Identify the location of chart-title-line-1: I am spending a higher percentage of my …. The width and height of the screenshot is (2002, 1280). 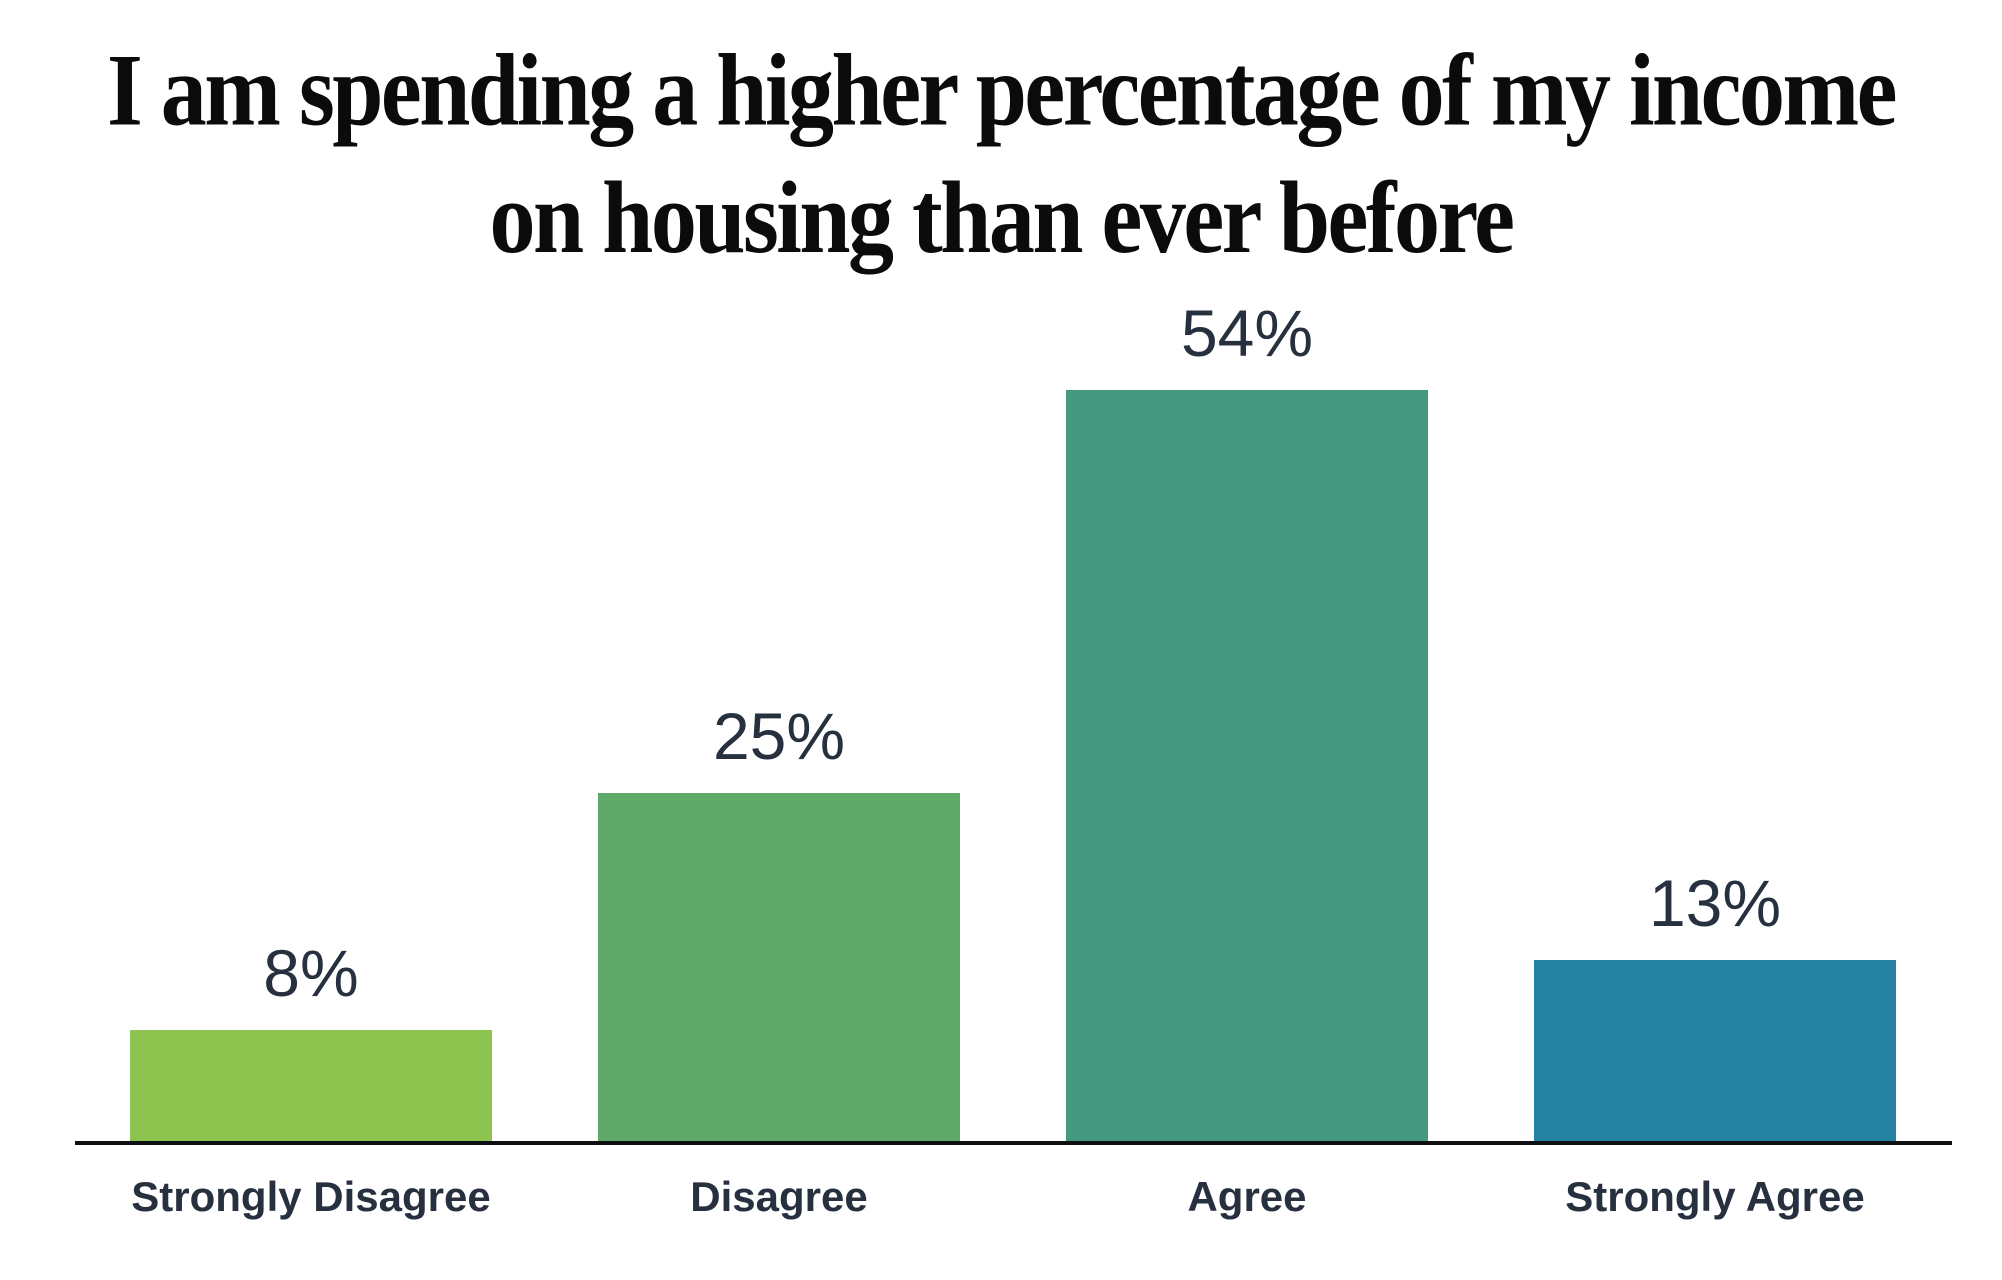
(1002, 89).